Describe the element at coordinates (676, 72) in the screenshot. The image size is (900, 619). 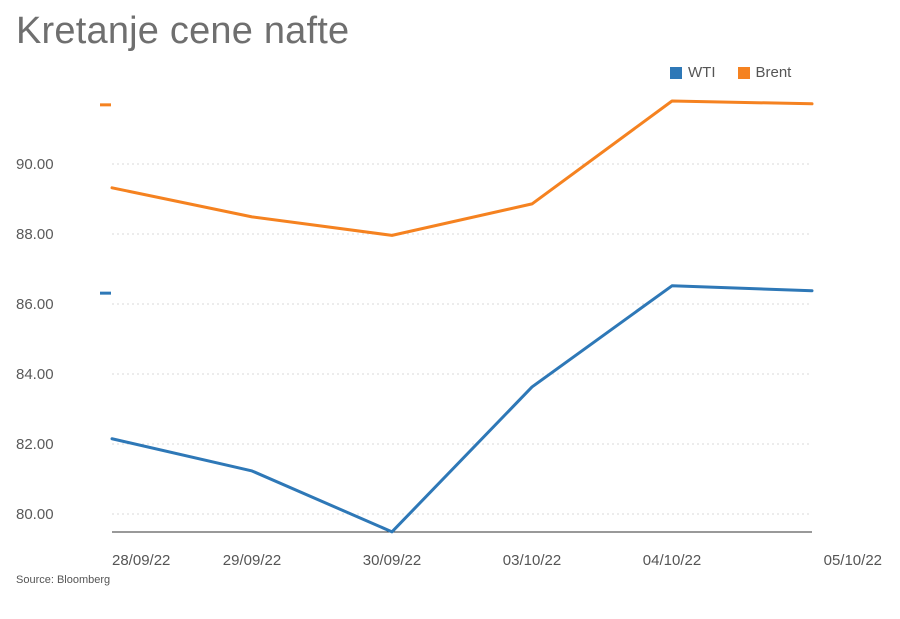
I see `legend-swatch-wti` at that location.